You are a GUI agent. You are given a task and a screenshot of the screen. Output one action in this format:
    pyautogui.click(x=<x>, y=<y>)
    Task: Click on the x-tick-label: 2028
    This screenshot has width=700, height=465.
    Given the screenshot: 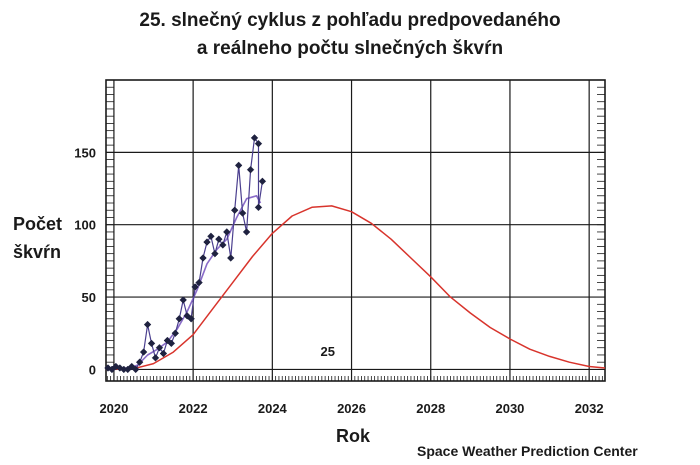 What is the action you would take?
    pyautogui.click(x=430, y=408)
    